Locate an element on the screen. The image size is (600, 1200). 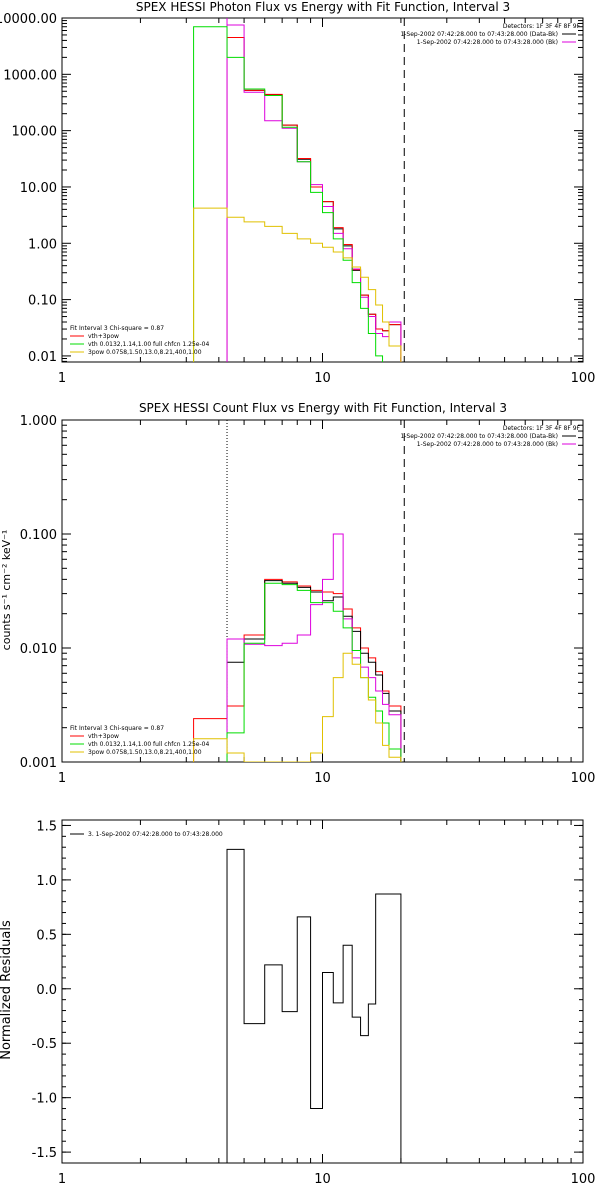
count-flux-series-red is located at coordinates (297, 670).